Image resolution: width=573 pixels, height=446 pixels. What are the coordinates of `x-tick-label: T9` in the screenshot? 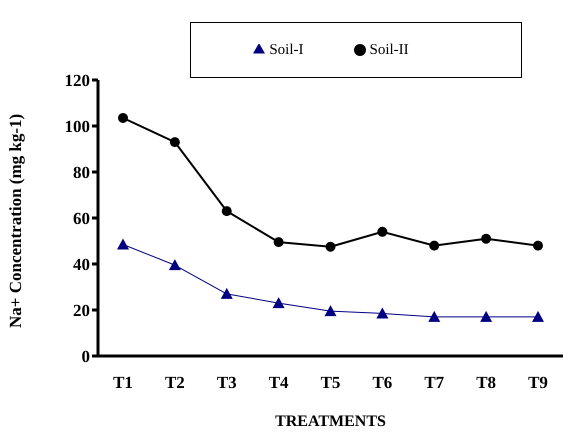 It's located at (538, 382).